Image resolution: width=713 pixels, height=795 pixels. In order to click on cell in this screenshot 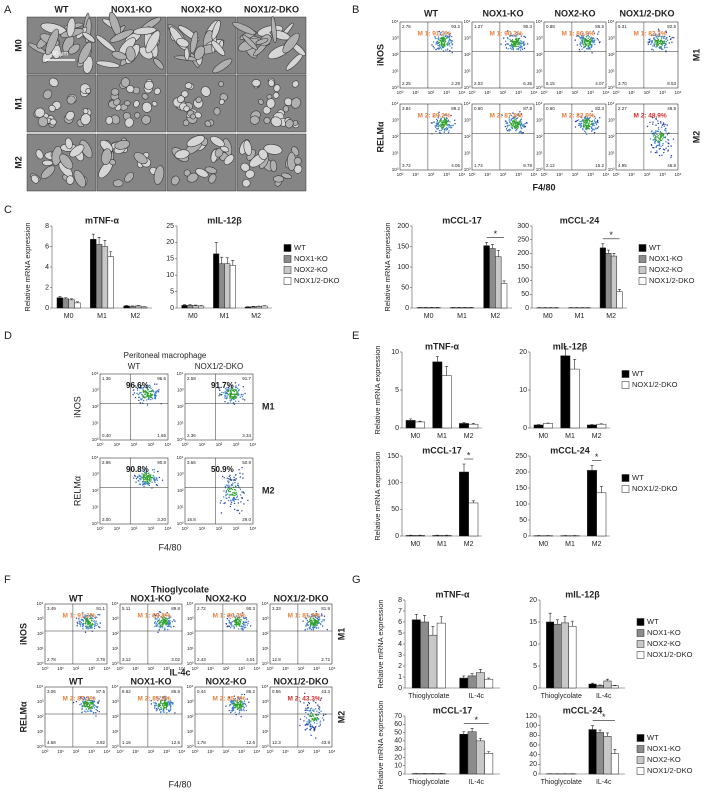, I will do `click(278, 179)`.